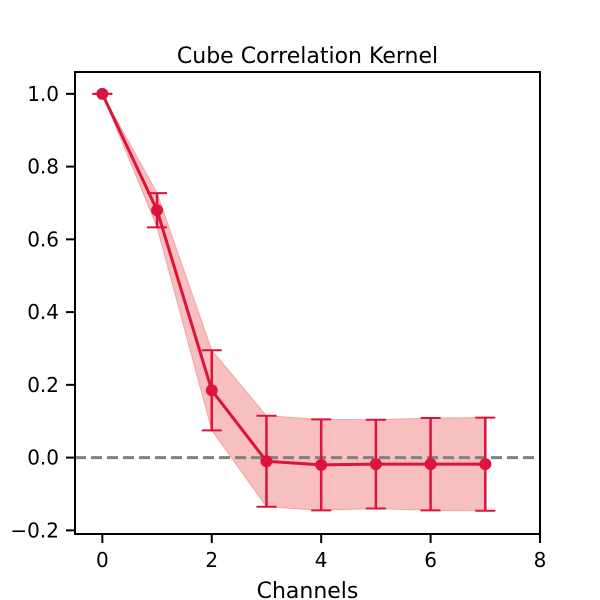 Image resolution: width=600 pixels, height=600 pixels. I want to click on y-tick-label: 0.6, so click(43, 239).